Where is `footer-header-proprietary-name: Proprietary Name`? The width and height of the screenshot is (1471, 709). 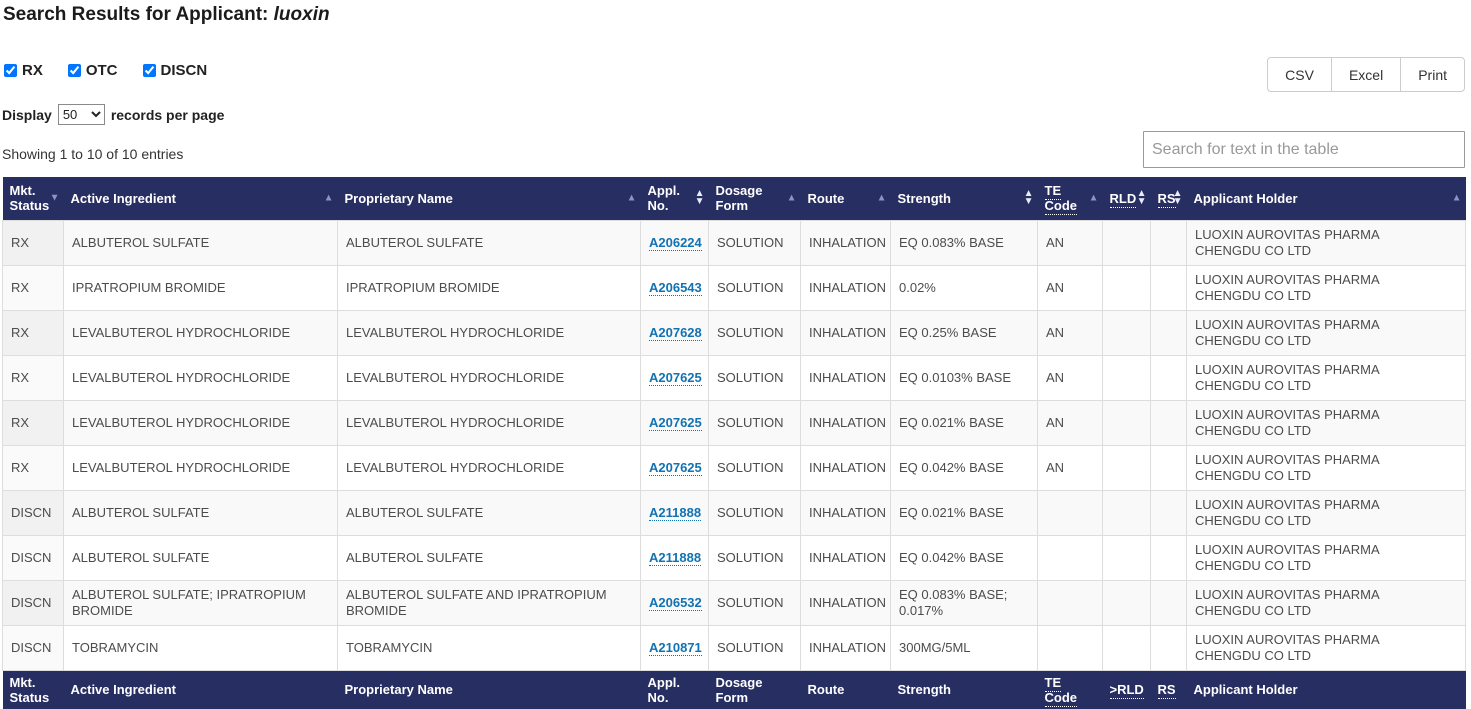
footer-header-proprietary-name: Proprietary Name is located at coordinates (489, 689).